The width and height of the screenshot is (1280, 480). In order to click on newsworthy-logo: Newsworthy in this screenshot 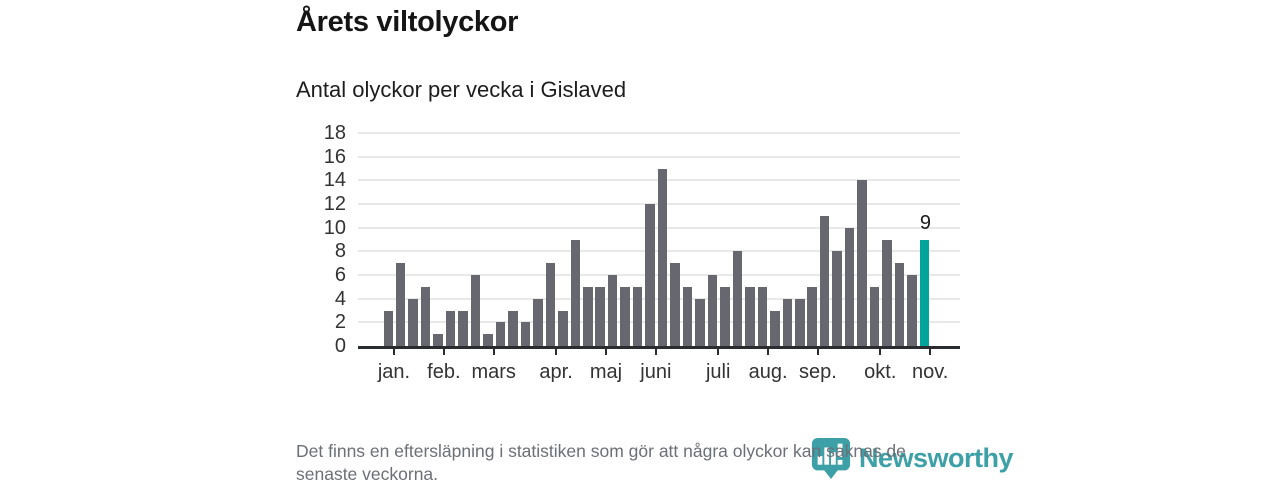, I will do `click(912, 458)`.